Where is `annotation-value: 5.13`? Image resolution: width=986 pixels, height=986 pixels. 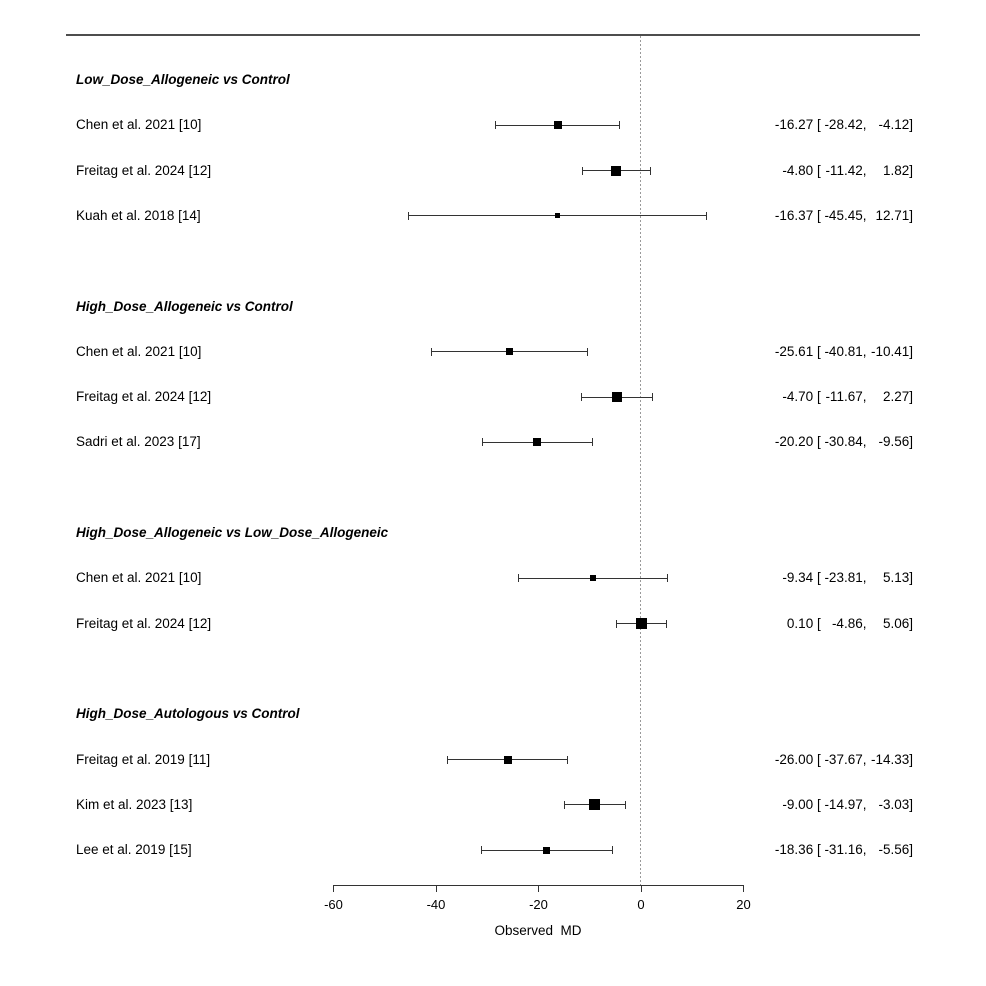
annotation-value: 5.13 is located at coordinates (896, 578).